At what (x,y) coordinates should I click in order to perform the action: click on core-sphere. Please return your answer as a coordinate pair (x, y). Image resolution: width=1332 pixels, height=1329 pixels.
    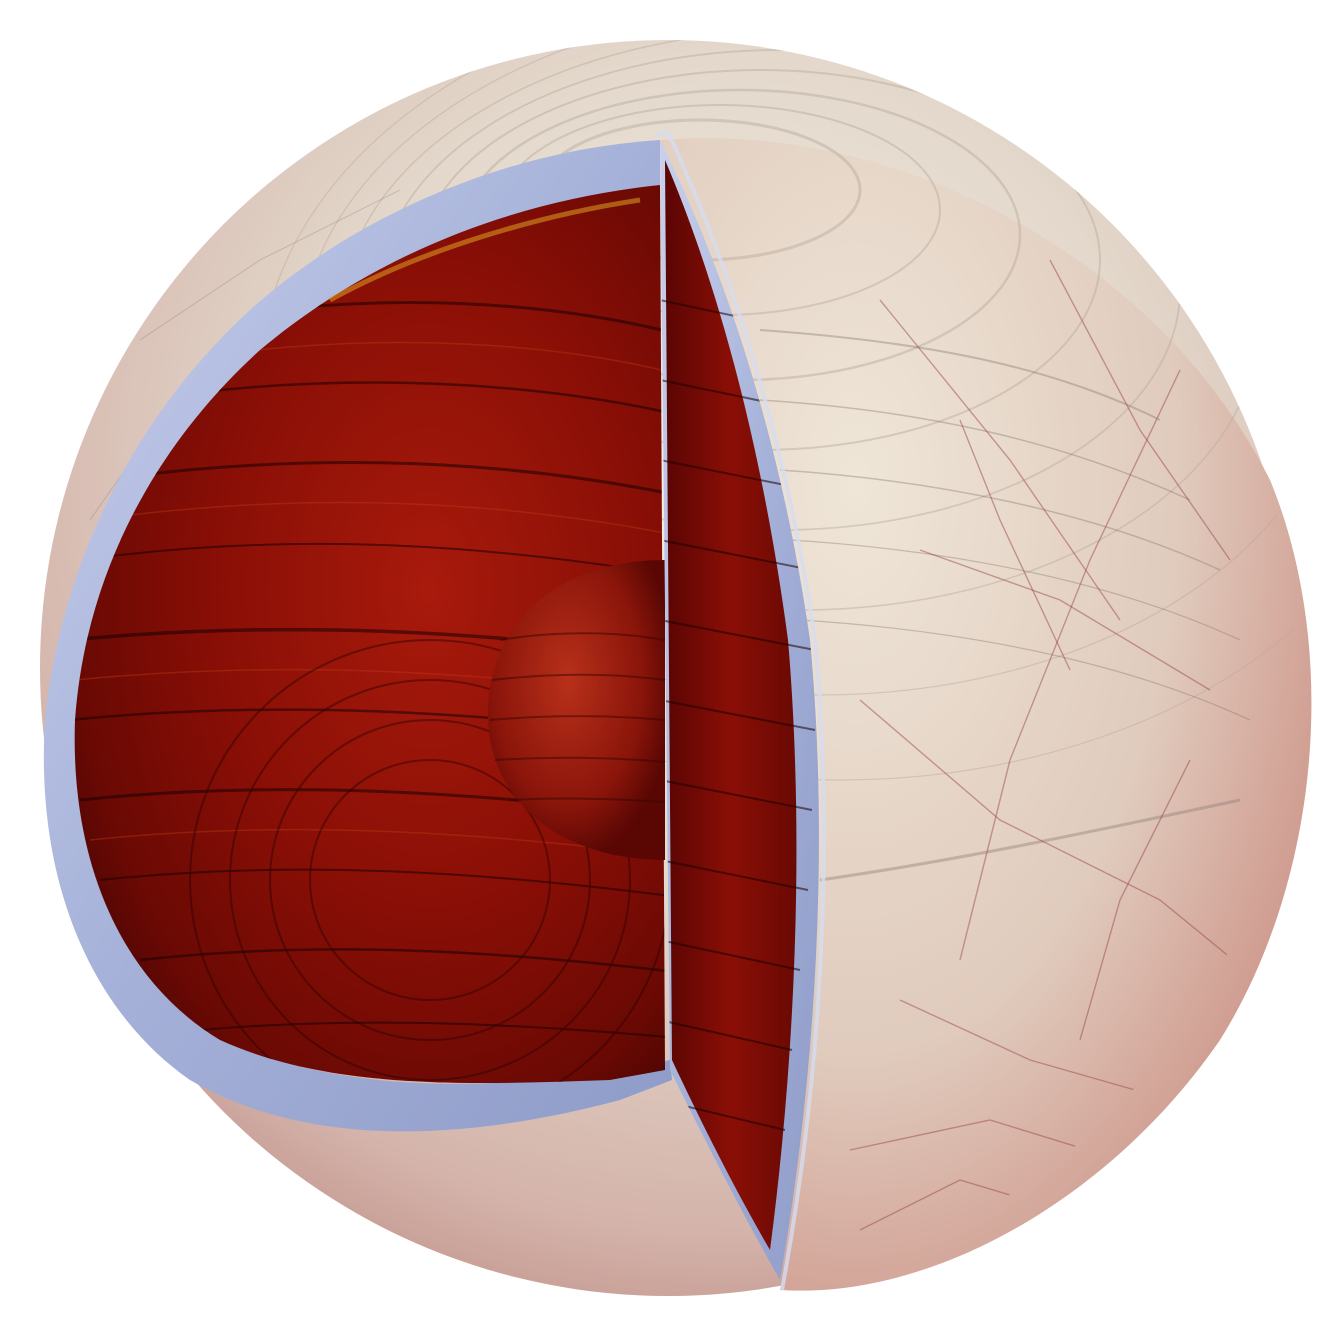
    Looking at the image, I should click on (576, 710).